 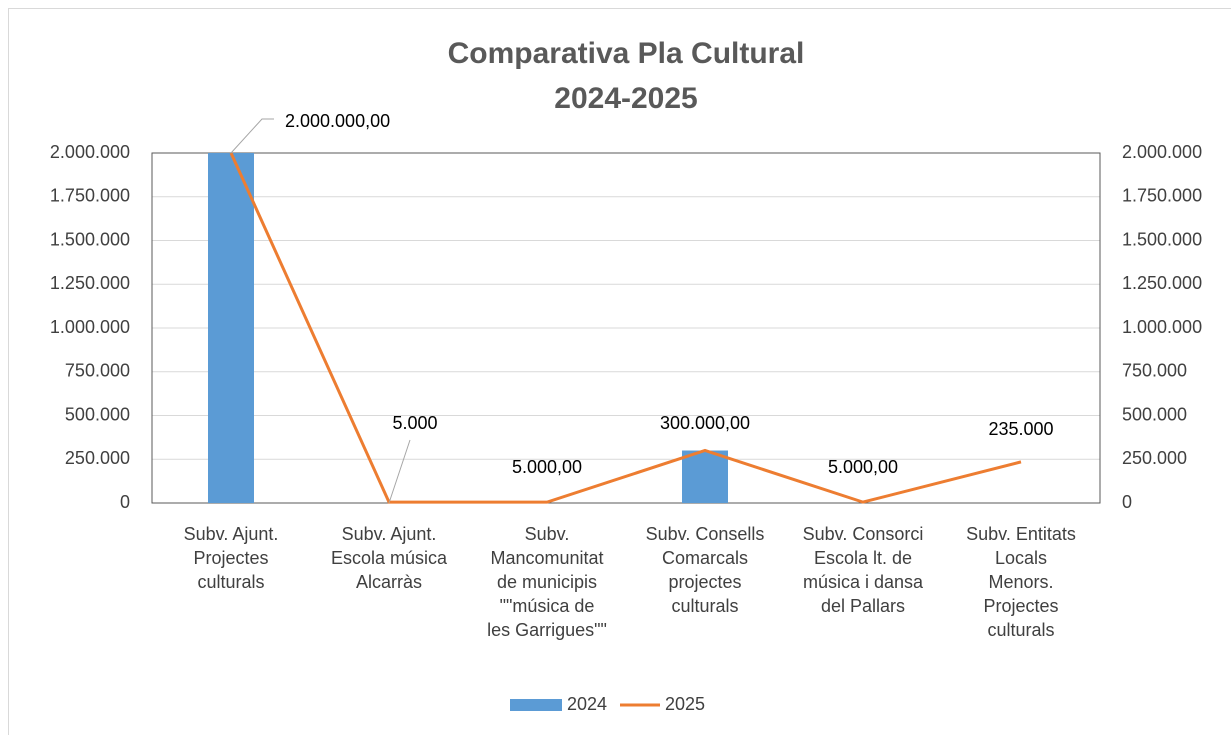 What do you see at coordinates (863, 606) in the screenshot?
I see `x-tick-label: del Pallars` at bounding box center [863, 606].